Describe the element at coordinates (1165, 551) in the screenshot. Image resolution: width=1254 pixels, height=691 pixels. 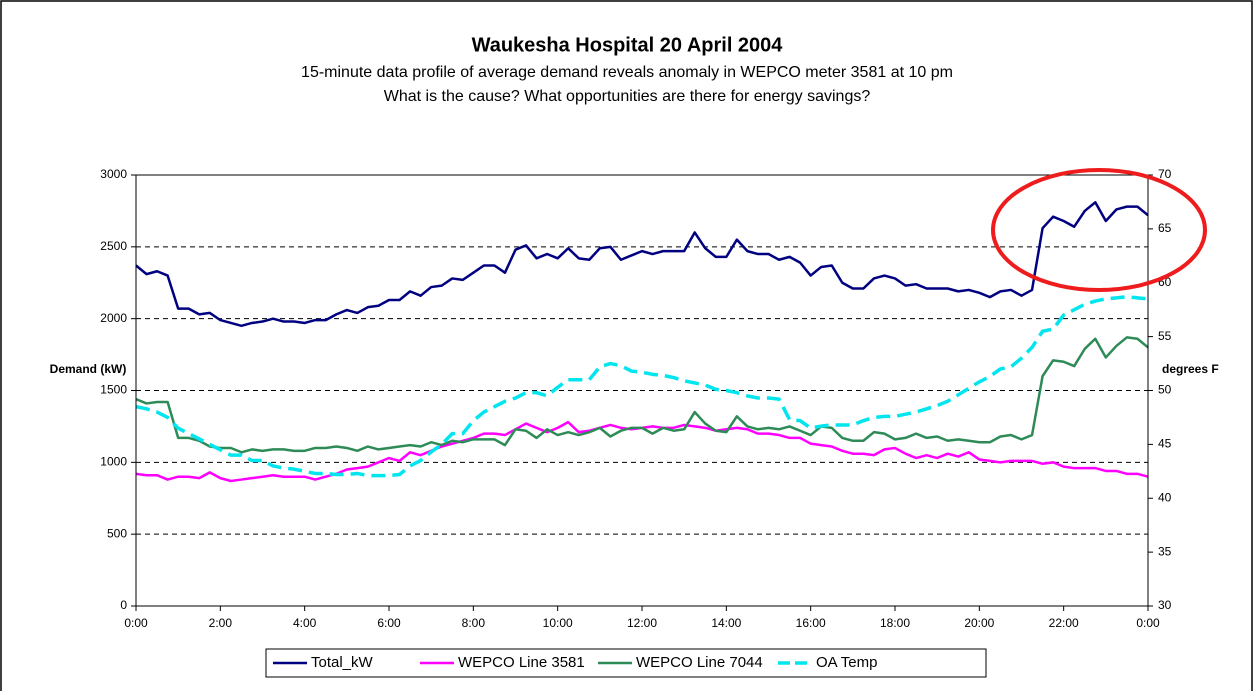
I see `y2-tick-label: 35` at that location.